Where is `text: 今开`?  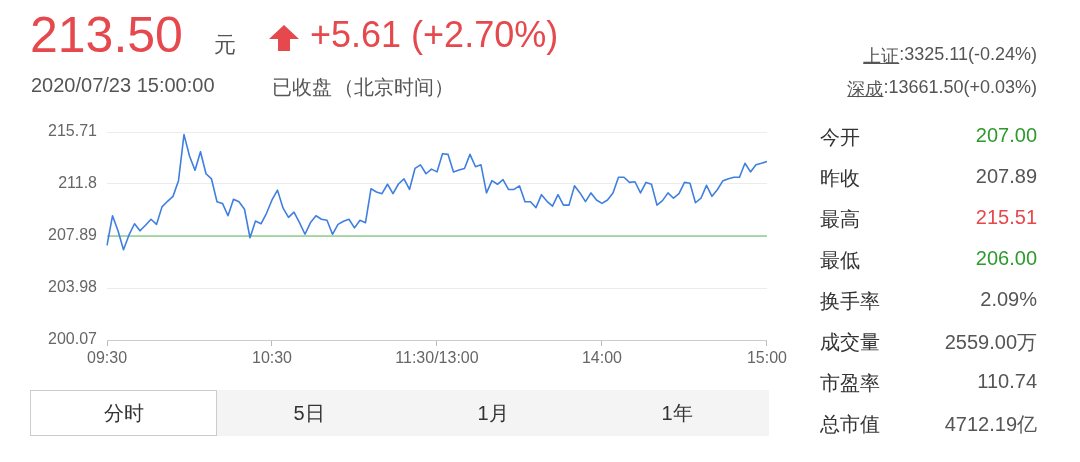 text: 今开 is located at coordinates (840, 137).